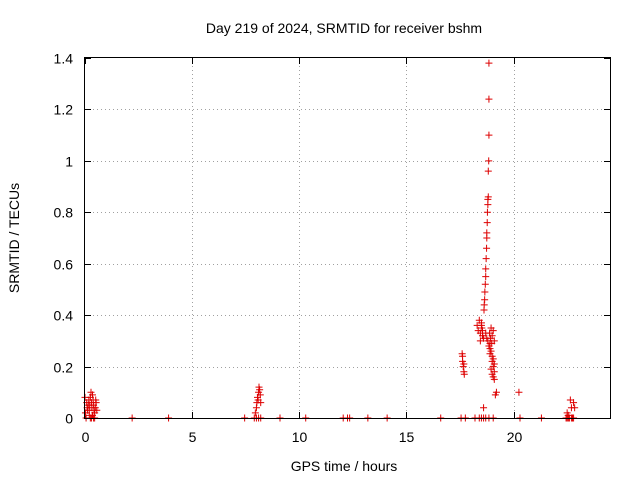  I want to click on x-tick-label: 15, so click(407, 437).